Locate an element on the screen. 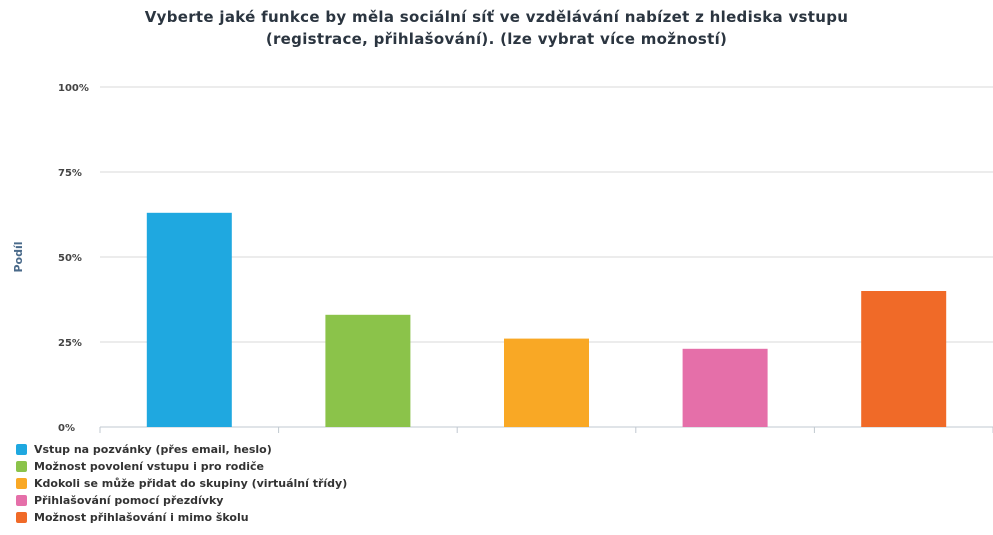  legend-label: Možnost přihlašování i mimo školu is located at coordinates (141, 517).